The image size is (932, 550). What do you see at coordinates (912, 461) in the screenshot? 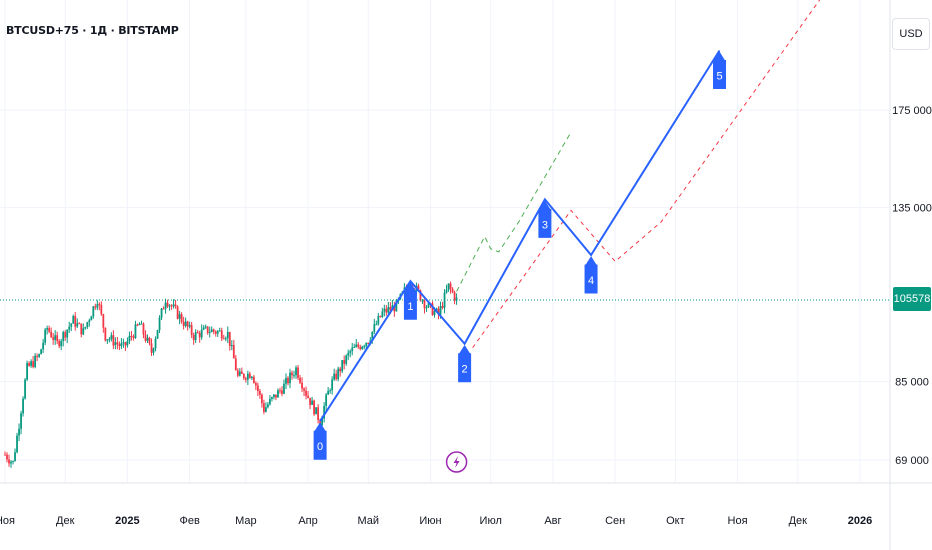
I see `y-tick-label: 69 000` at bounding box center [912, 461].